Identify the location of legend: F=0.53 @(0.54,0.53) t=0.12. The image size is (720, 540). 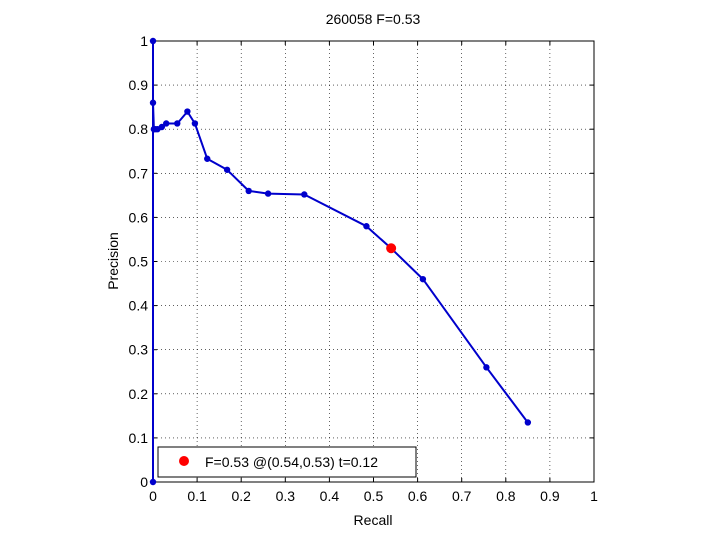
(287, 462).